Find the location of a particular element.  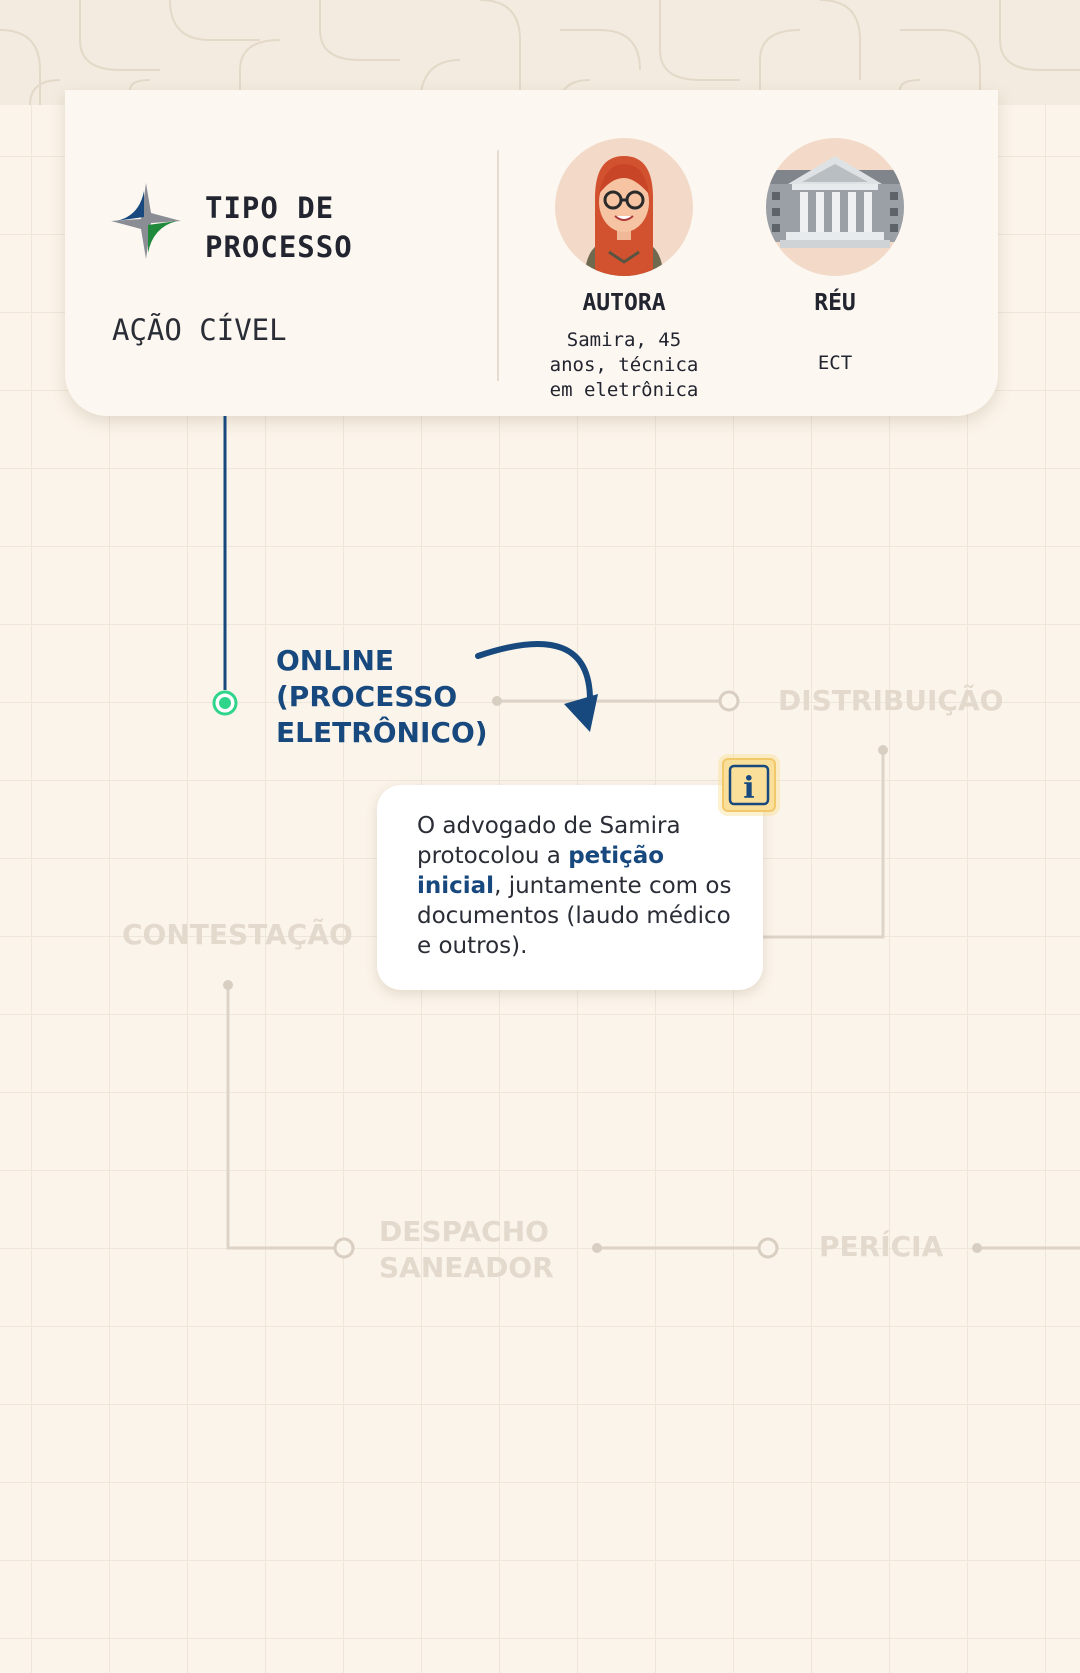

process-type-title: TIPO DE PROCESSO is located at coordinates (279, 227).